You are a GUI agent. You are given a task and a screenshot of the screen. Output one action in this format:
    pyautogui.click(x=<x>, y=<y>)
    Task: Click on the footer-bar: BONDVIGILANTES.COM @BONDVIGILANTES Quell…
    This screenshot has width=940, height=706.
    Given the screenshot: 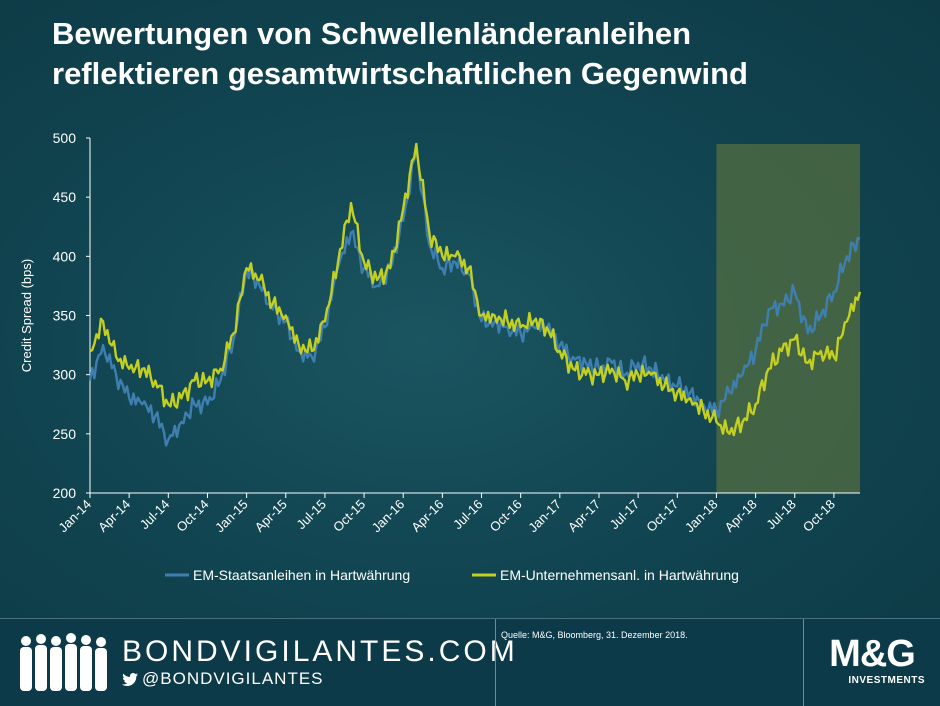 What is the action you would take?
    pyautogui.click(x=470, y=662)
    